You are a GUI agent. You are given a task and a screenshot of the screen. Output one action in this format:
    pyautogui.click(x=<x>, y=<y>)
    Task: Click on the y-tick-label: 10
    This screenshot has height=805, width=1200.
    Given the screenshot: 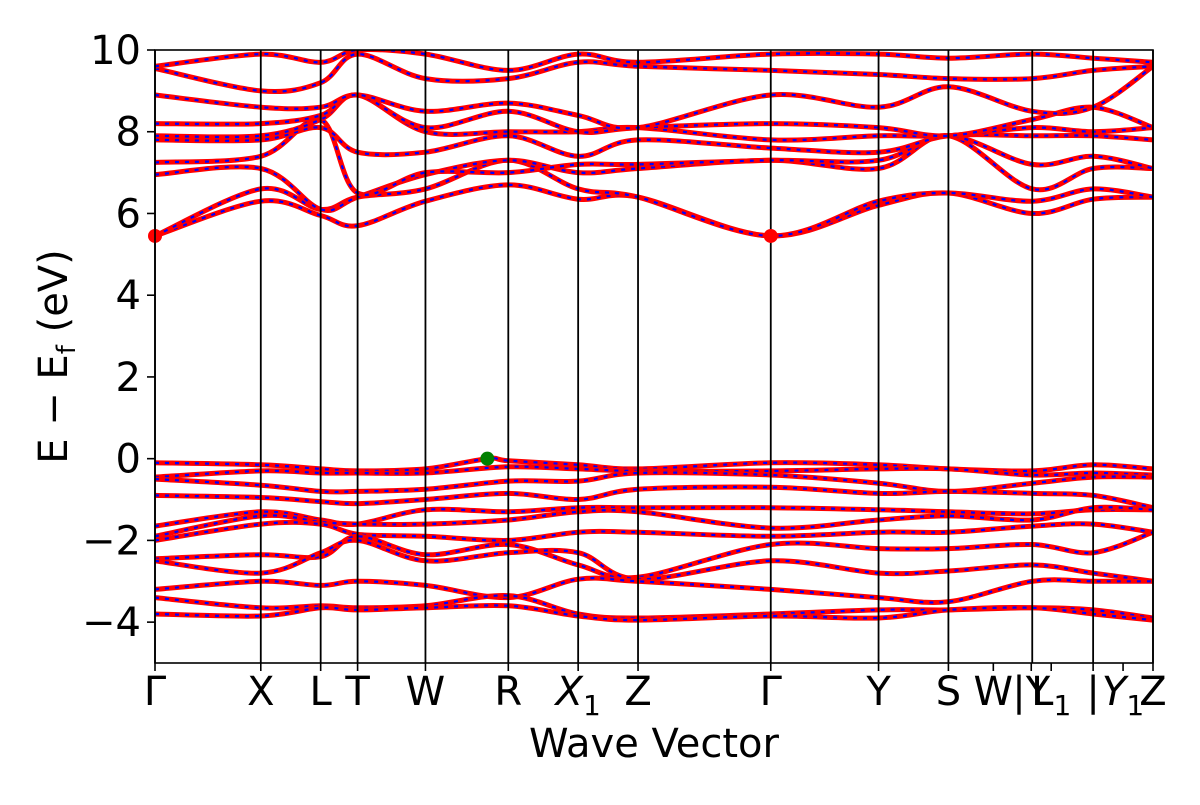 What is the action you would take?
    pyautogui.click(x=115, y=51)
    